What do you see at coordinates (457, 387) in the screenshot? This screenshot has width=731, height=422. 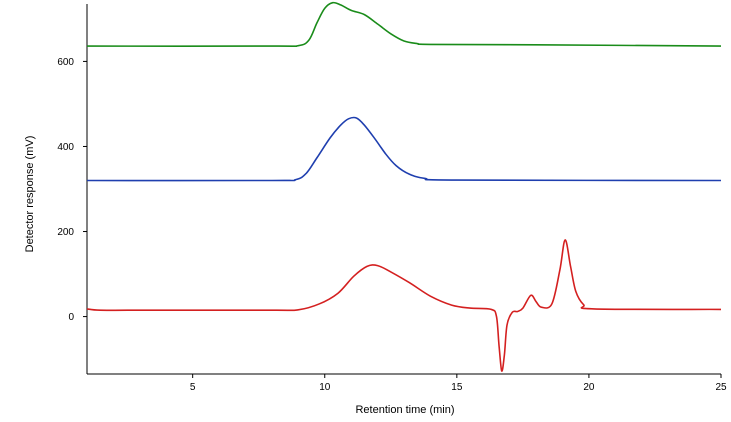 I see `x-tick-label: 15` at bounding box center [457, 387].